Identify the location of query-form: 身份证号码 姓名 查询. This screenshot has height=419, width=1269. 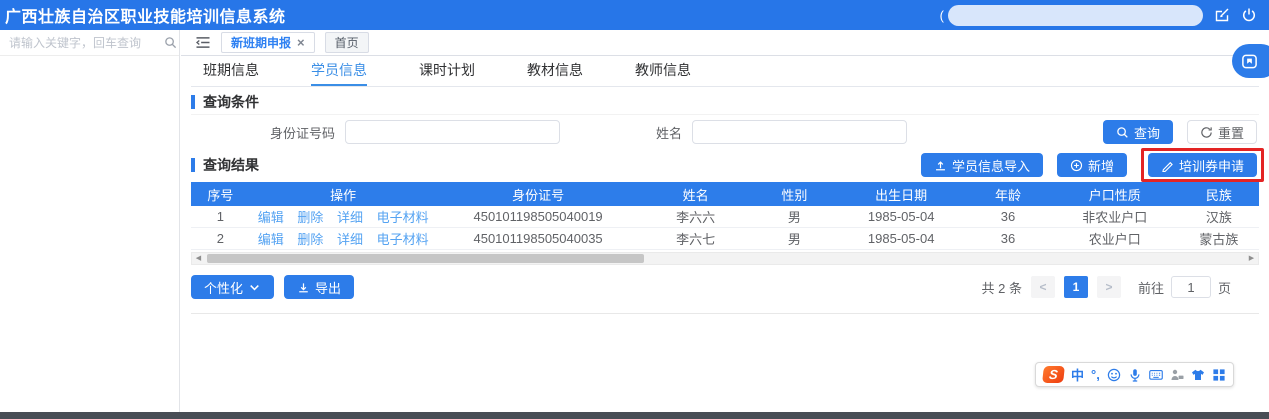
(725, 132).